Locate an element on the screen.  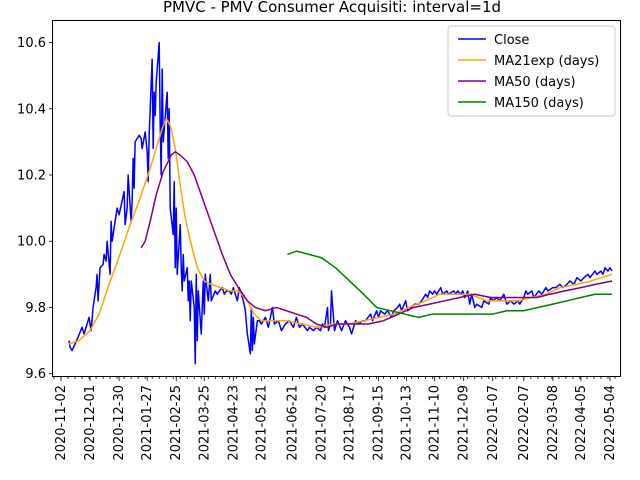
series-line-ma150-days is located at coordinates (449, 284).